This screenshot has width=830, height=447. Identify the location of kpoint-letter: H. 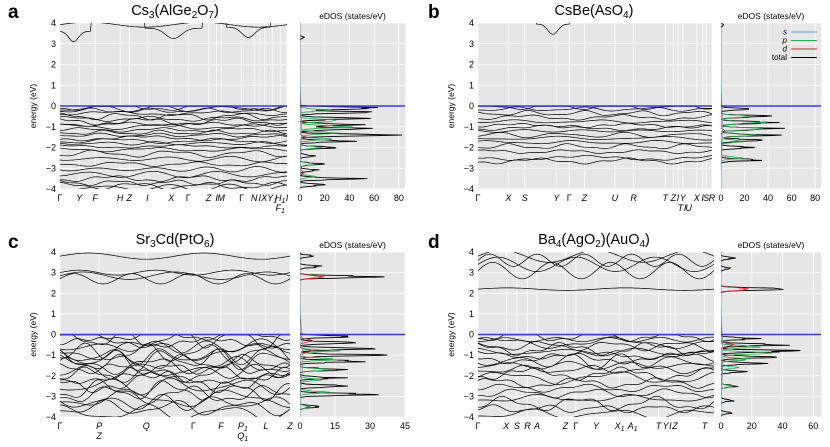
(278, 198).